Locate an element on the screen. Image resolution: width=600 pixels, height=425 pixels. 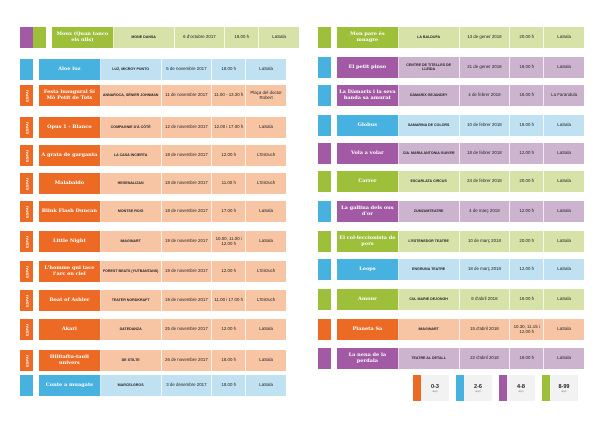
show-title: Globus is located at coordinates (368, 125).